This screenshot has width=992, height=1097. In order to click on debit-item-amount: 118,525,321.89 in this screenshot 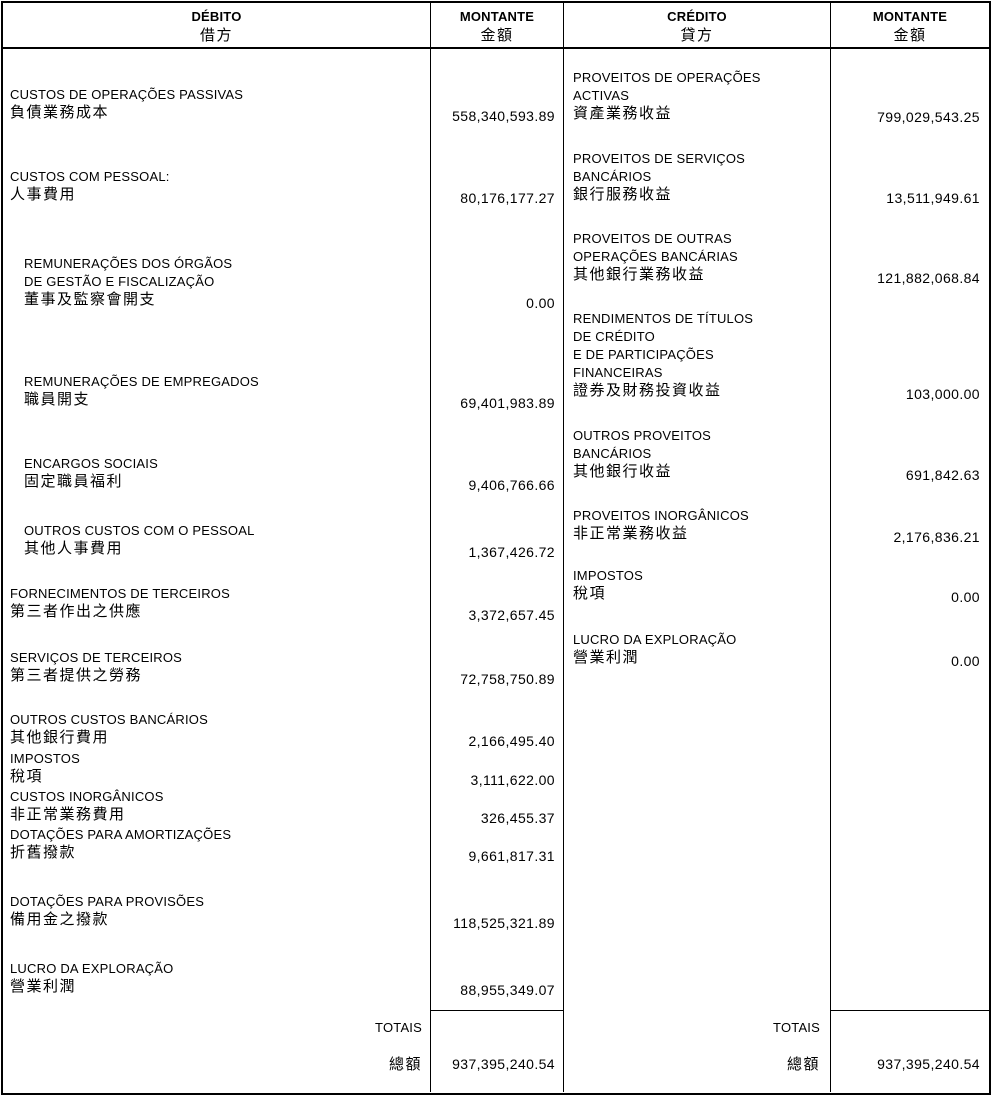, I will do `click(504, 923)`.